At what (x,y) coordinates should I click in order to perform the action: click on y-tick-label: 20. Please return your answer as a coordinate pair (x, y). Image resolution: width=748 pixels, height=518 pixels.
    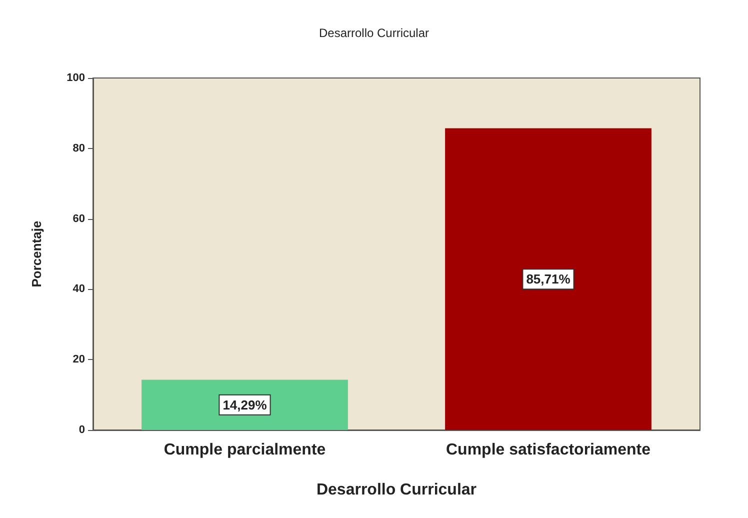
    Looking at the image, I should click on (78, 360).